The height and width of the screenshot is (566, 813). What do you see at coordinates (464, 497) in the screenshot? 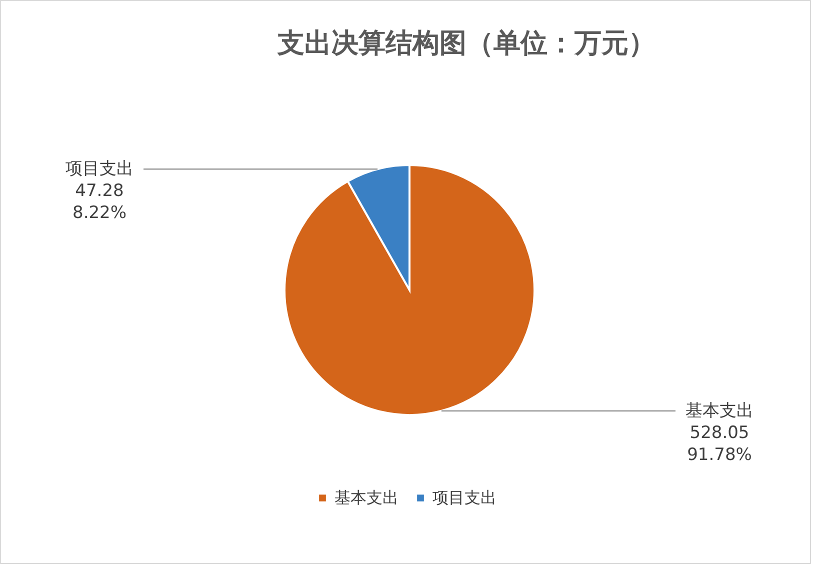
I see `legend-label: 项目支出` at bounding box center [464, 497].